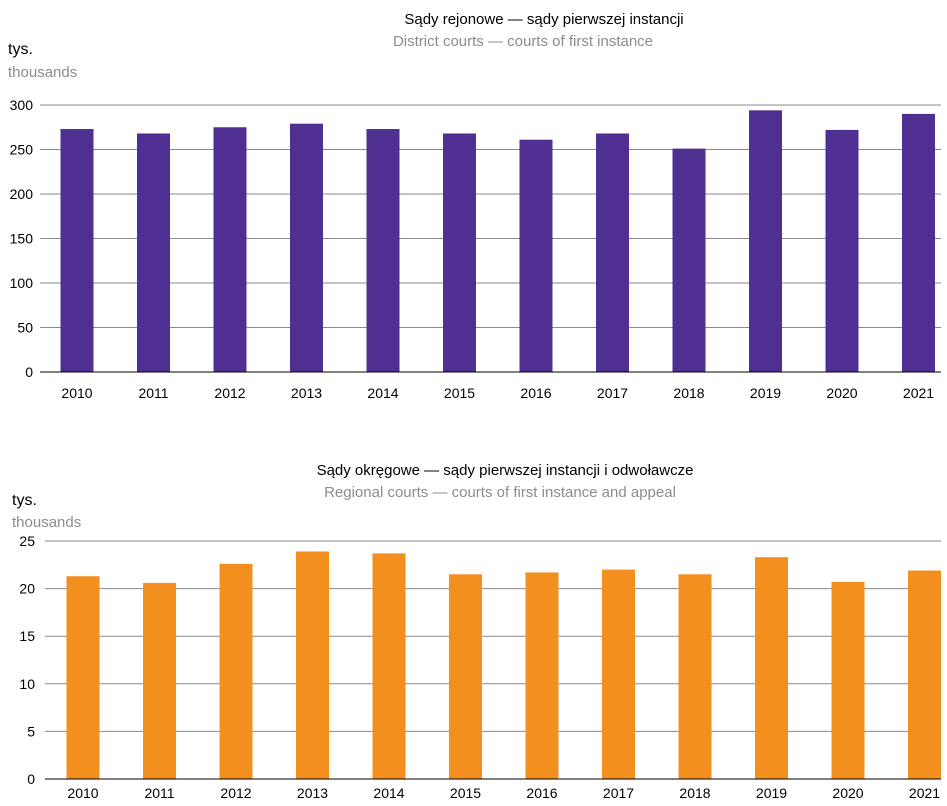 Image resolution: width=947 pixels, height=806 pixels. I want to click on y-tick-label: 200, so click(22, 194).